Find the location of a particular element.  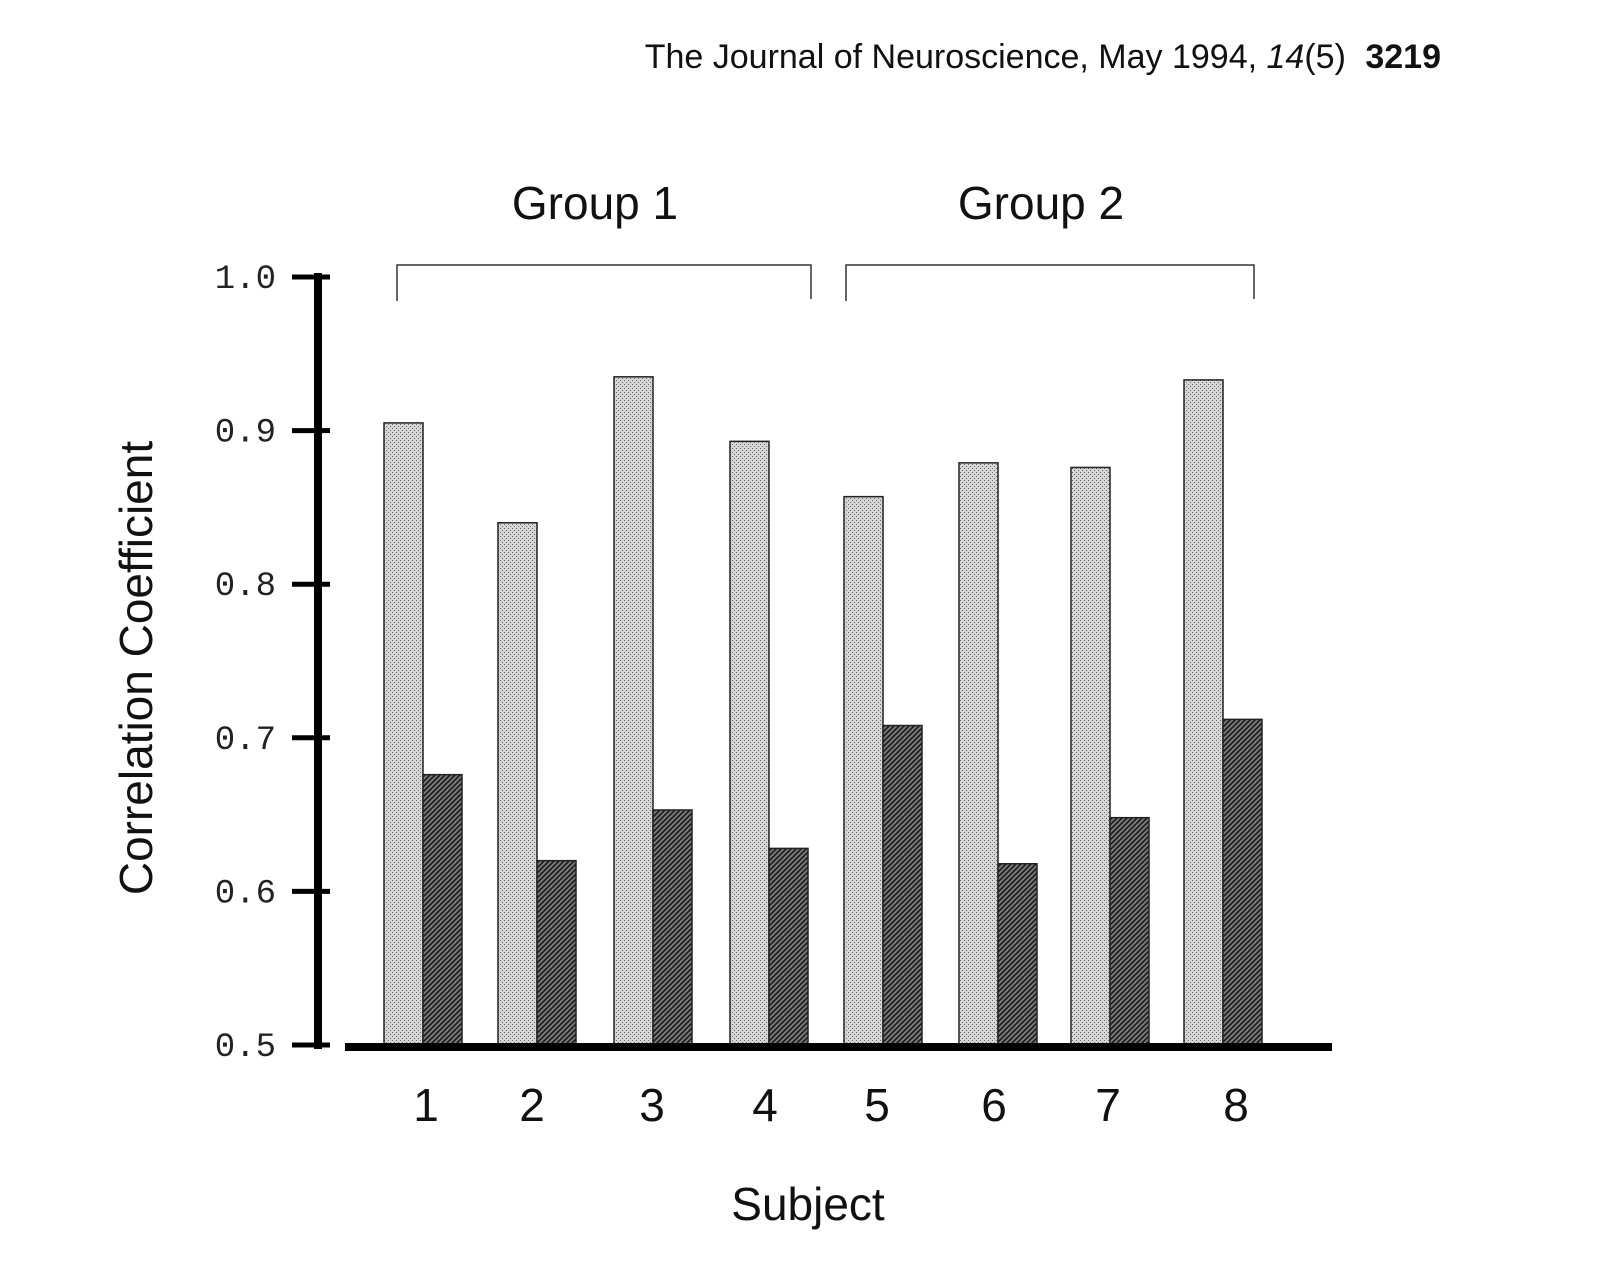

x-tick-label: 2 is located at coordinates (532, 1105).